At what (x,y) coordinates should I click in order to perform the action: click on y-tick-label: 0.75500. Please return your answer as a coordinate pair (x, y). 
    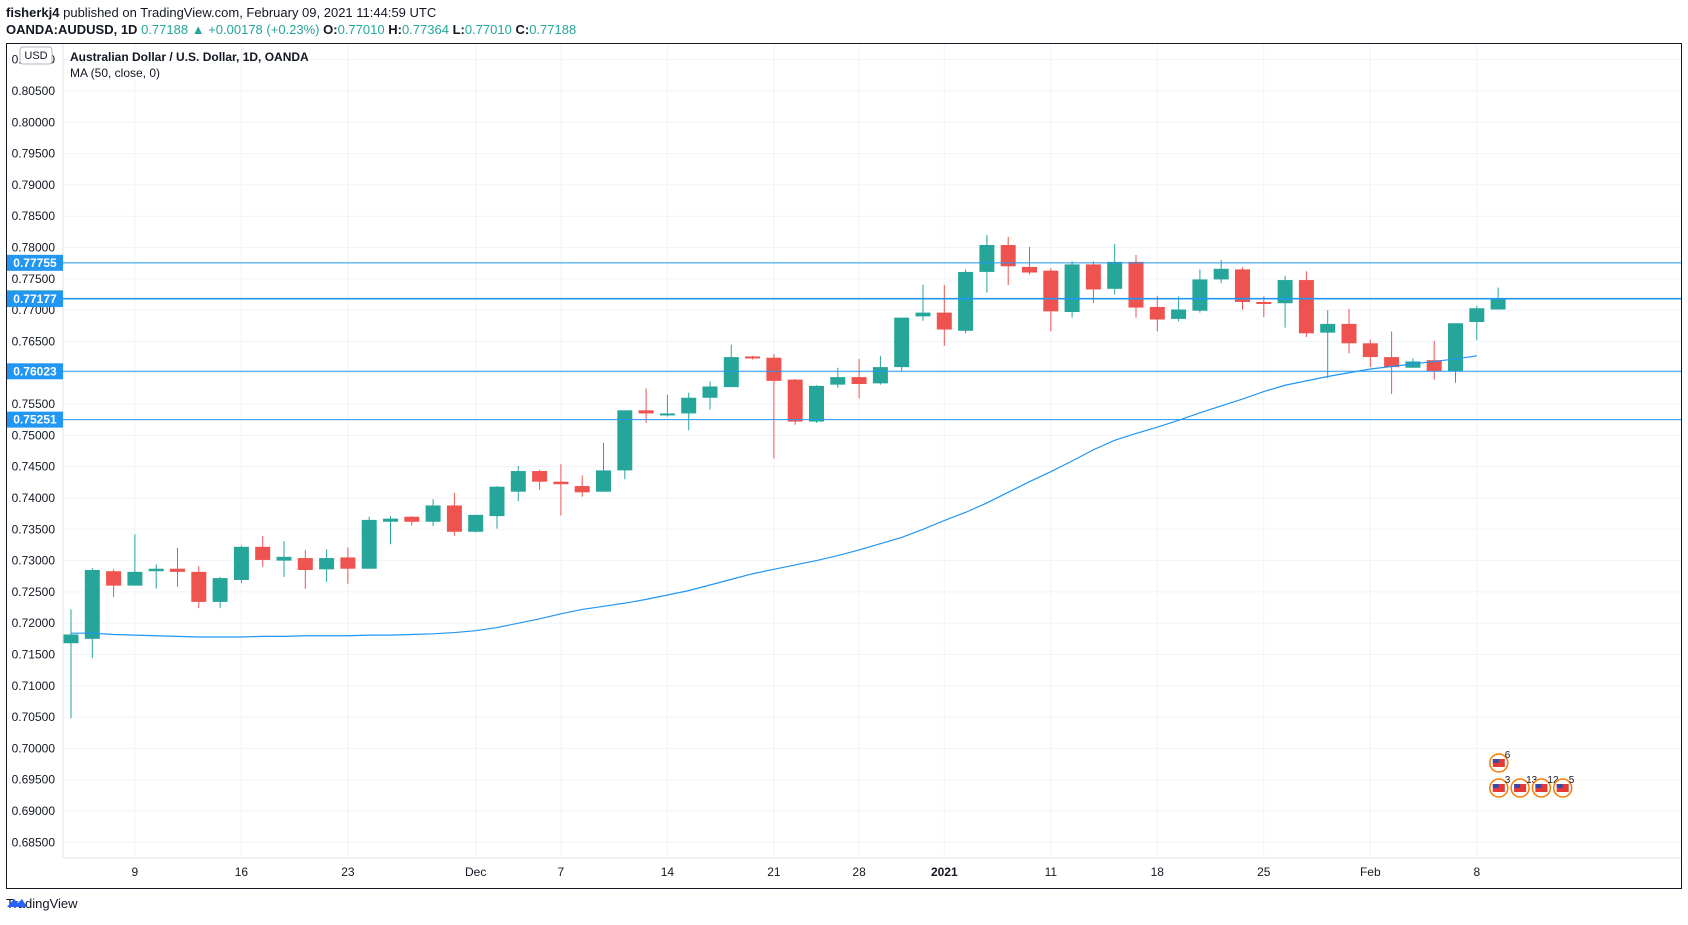
    Looking at the image, I should click on (34, 404).